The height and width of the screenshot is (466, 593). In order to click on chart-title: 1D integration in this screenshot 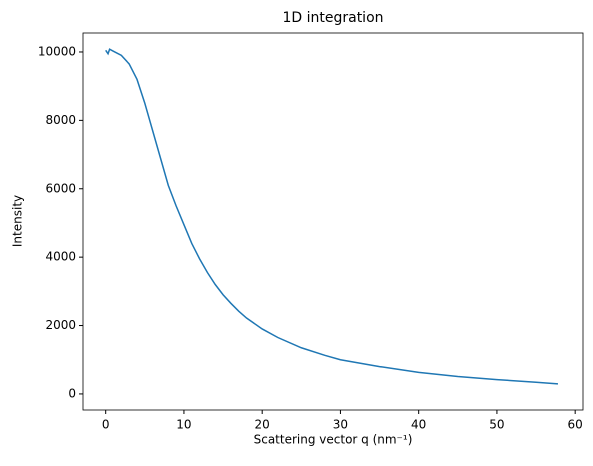, I will do `click(332, 18)`.